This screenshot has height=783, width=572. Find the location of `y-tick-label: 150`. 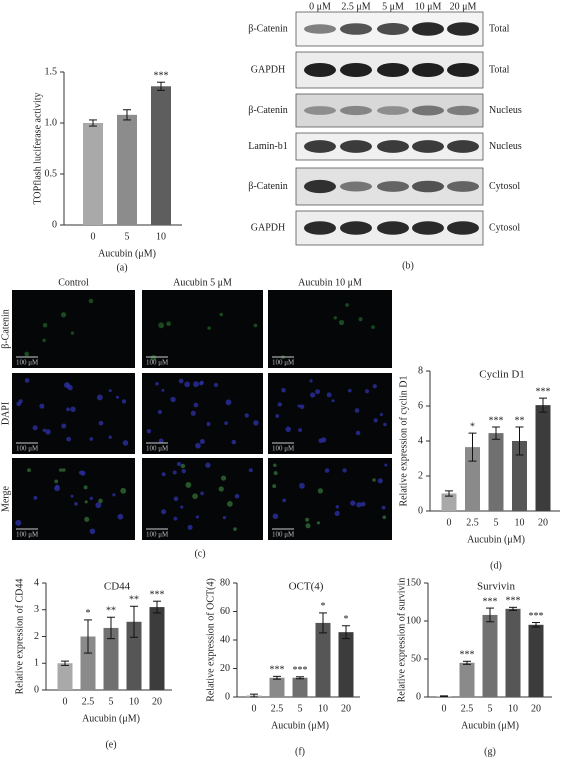

y-tick-label: 150 is located at coordinates (413, 582).